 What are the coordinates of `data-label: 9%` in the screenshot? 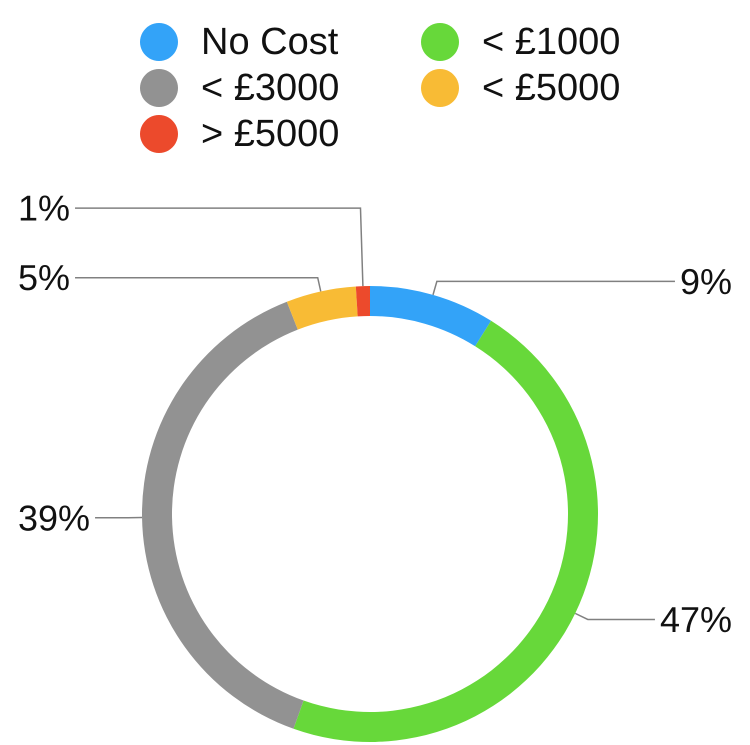 It's located at (706, 281).